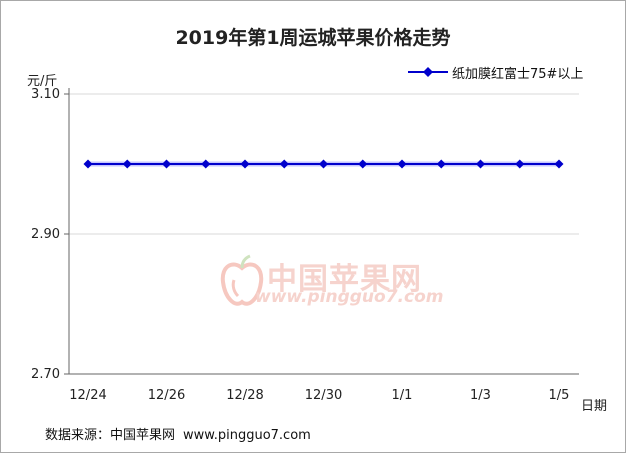 The image size is (626, 453). Describe the element at coordinates (428, 72) in the screenshot. I see `legend-swatch` at that location.